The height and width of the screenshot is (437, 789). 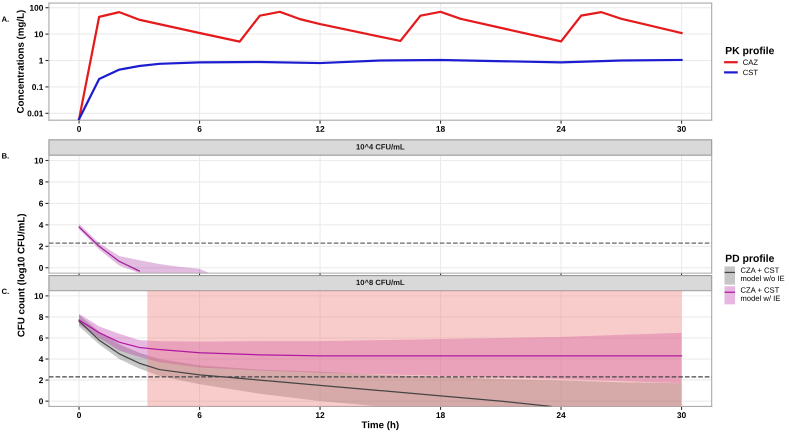 I want to click on legend-title: PD profile, so click(x=750, y=259).